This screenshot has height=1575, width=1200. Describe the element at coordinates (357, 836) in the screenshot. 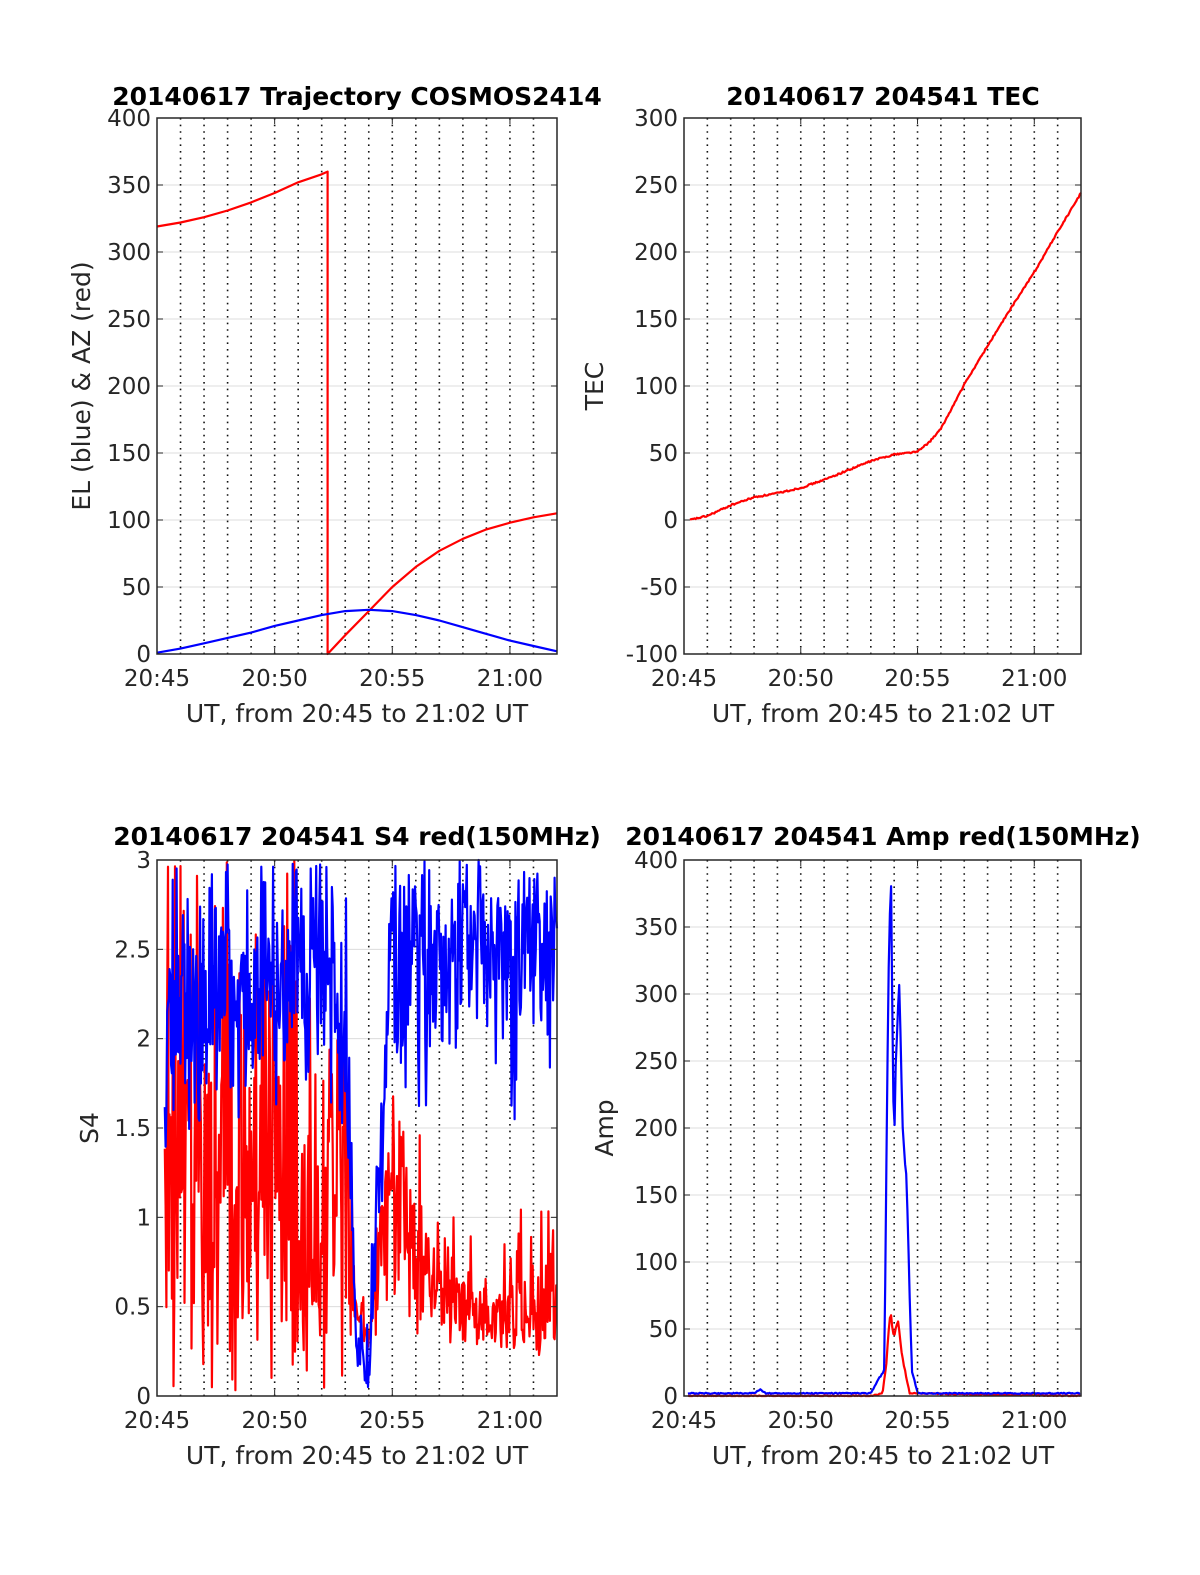

I see `panel-title: 20140617 204541 S4 red(150MHz)` at that location.